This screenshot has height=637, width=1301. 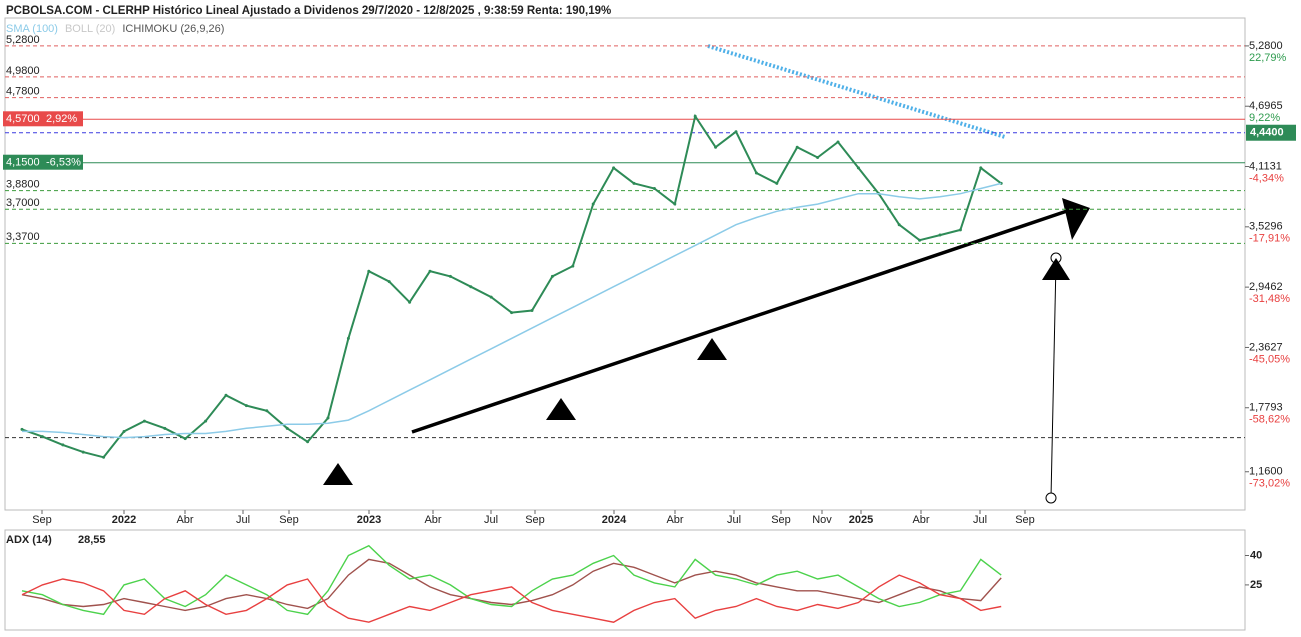 What do you see at coordinates (1266, 178) in the screenshot?
I see `y-tick-change: -4,34%` at bounding box center [1266, 178].